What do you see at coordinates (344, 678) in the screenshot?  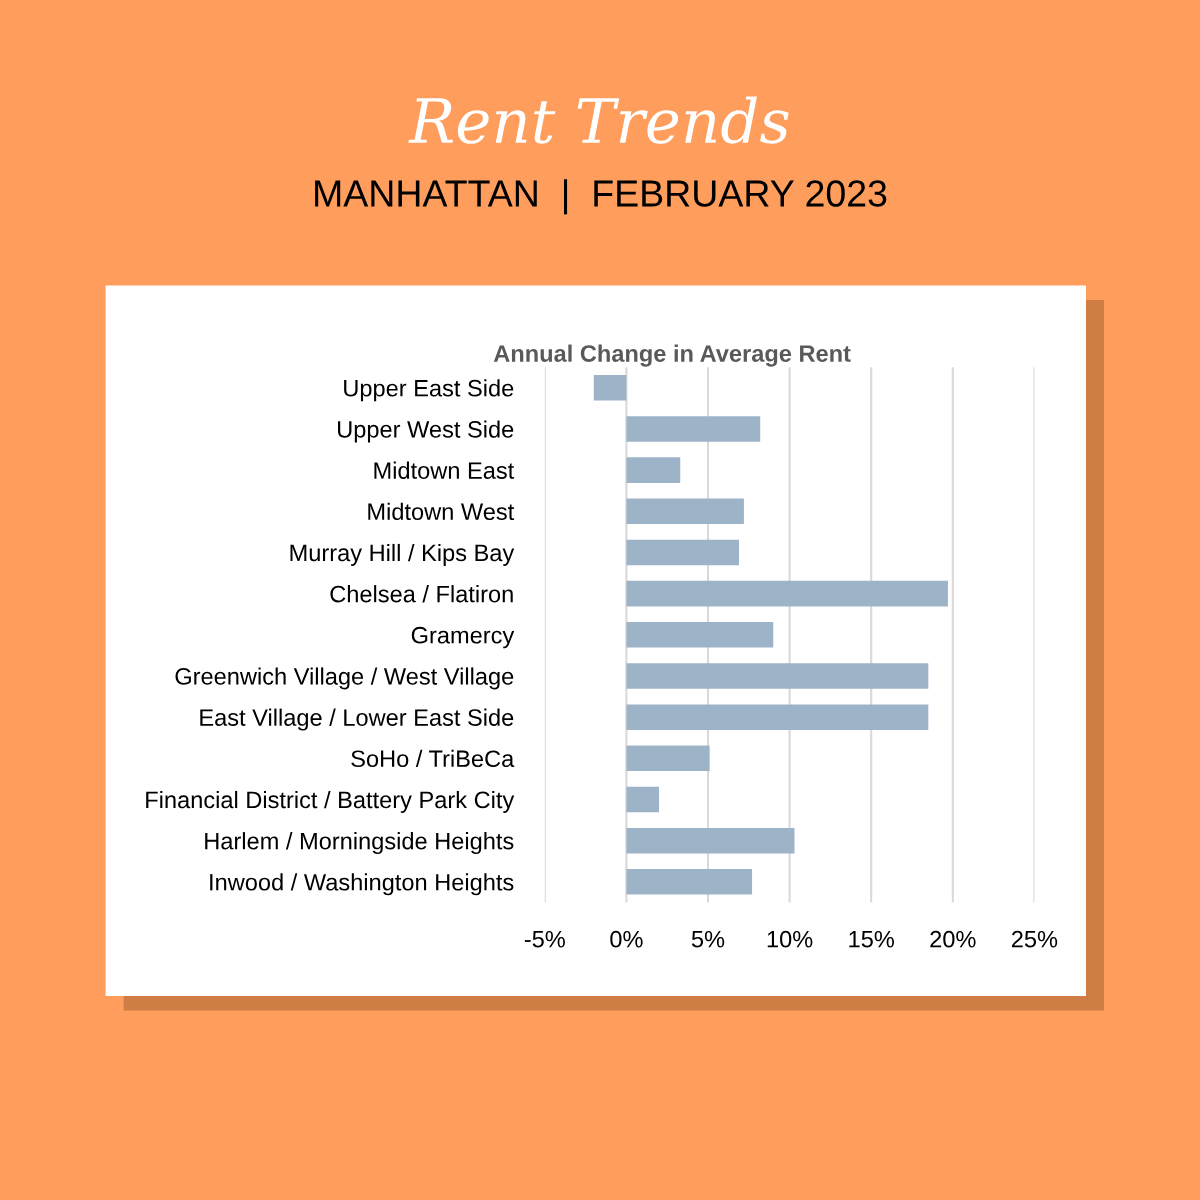 I see `y-tick-label: Greenwich Village / West Village` at bounding box center [344, 678].